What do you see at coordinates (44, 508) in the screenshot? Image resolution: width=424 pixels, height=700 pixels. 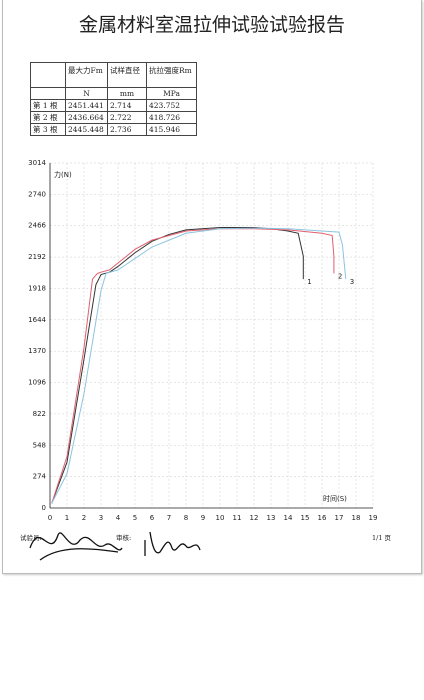 I see `y-tick-label: 0` at bounding box center [44, 508].